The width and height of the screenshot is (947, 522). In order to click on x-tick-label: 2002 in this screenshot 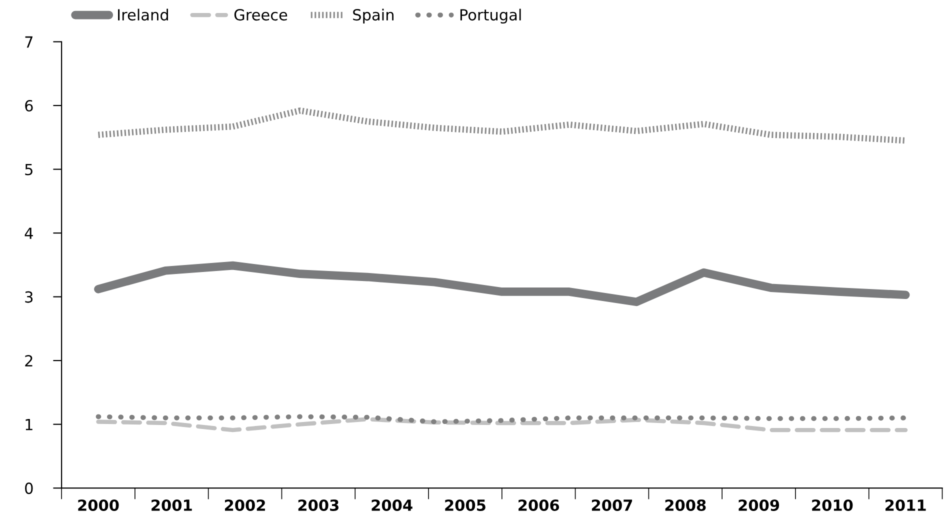, I will do `click(244, 505)`.